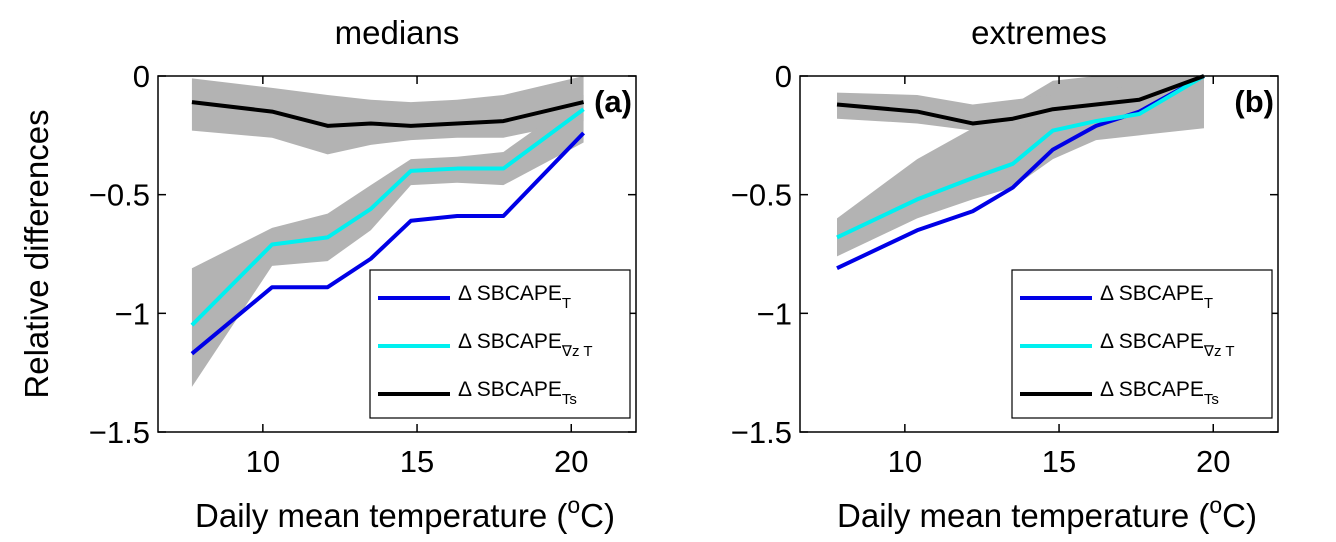  I want to click on chart-title: medians, so click(397, 32).